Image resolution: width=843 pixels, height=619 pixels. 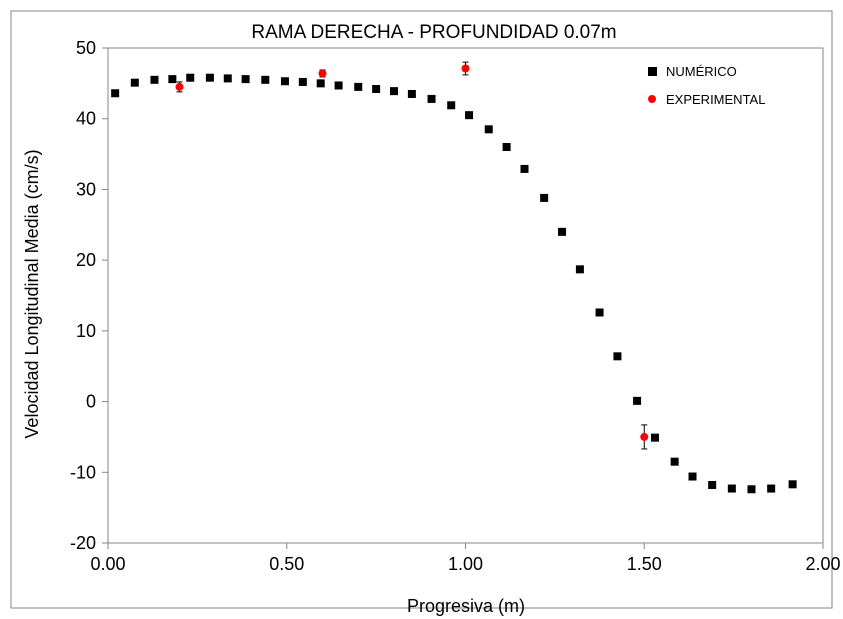 What do you see at coordinates (706, 85) in the screenshot?
I see `legend: NUMÉRICO EXPERIMENTAL` at bounding box center [706, 85].